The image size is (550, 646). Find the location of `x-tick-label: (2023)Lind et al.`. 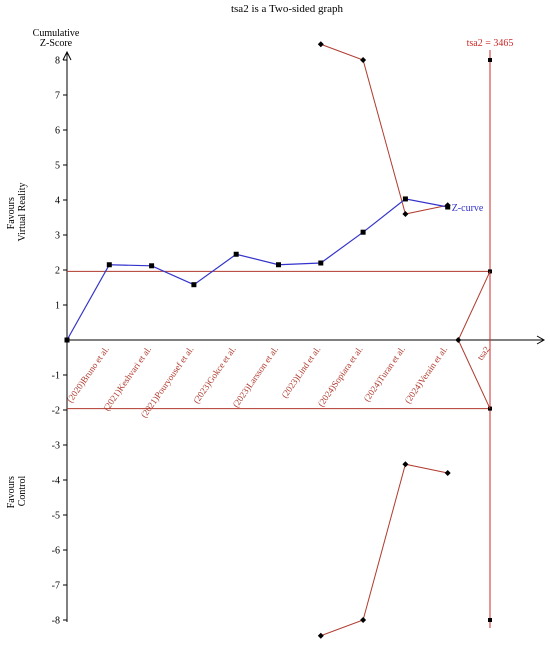

x-tick-label: (2023)Lind et al. is located at coordinates (300, 371).